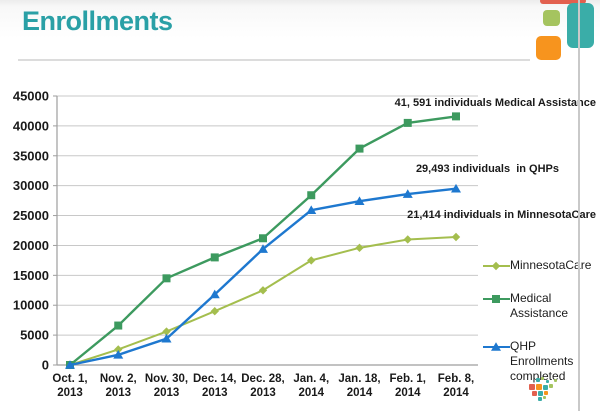 The image size is (600, 411). Describe the element at coordinates (31, 125) in the screenshot. I see `y-tick-label: 40000` at that location.